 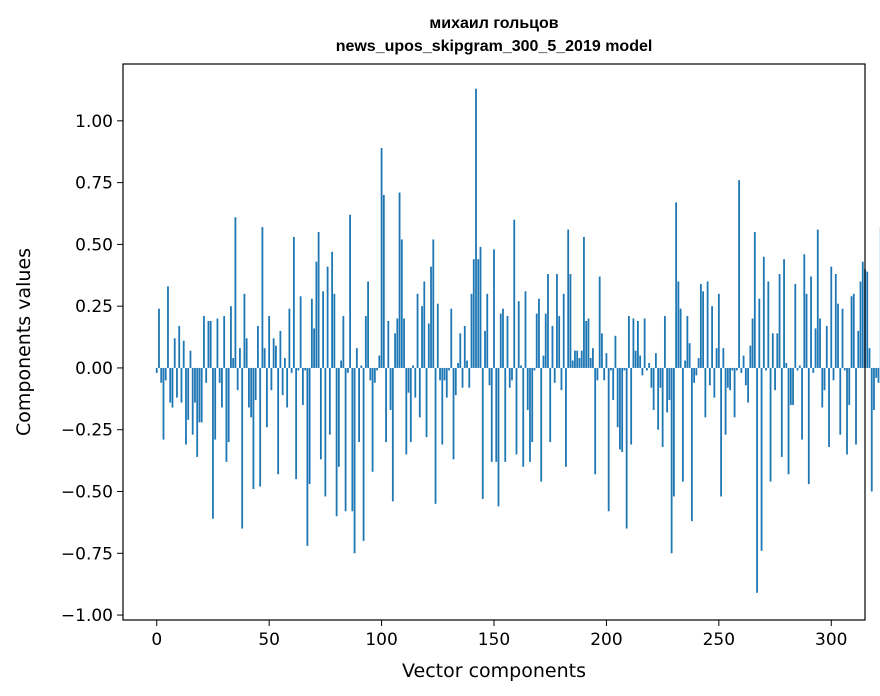 What do you see at coordinates (831, 640) in the screenshot?
I see `x-tick-label: 300` at bounding box center [831, 640].